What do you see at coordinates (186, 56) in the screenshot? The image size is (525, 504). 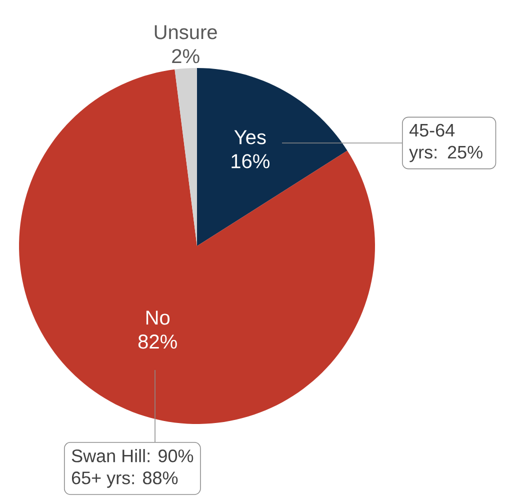 I see `data-label: 2%` at bounding box center [186, 56].